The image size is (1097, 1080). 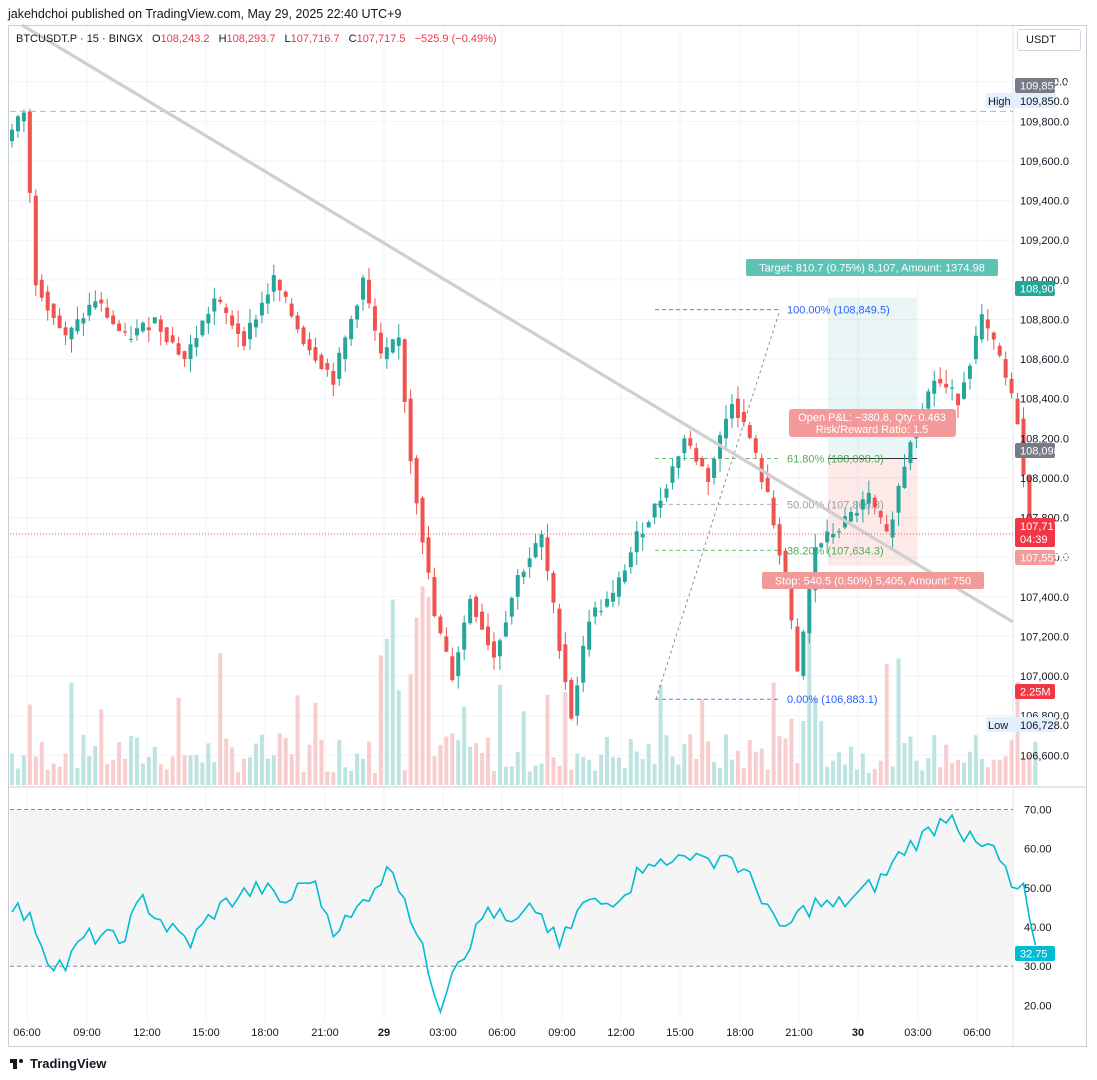 I want to click on rsi-value-badge-bg, so click(x=1035, y=953).